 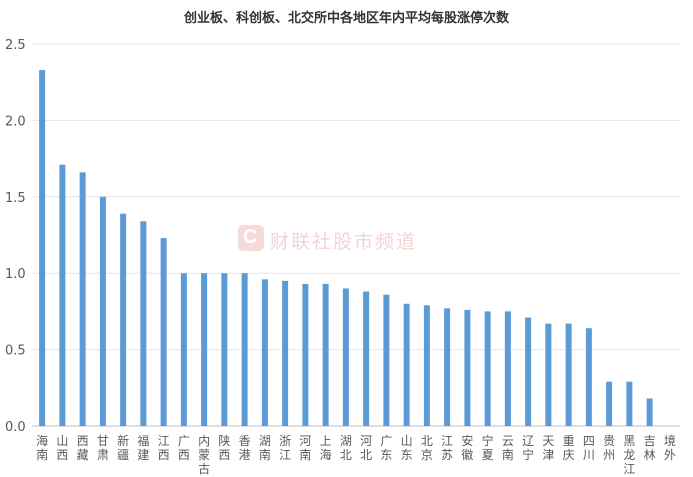 What do you see at coordinates (15, 198) in the screenshot?
I see `y-tick-label: 1.5` at bounding box center [15, 198].